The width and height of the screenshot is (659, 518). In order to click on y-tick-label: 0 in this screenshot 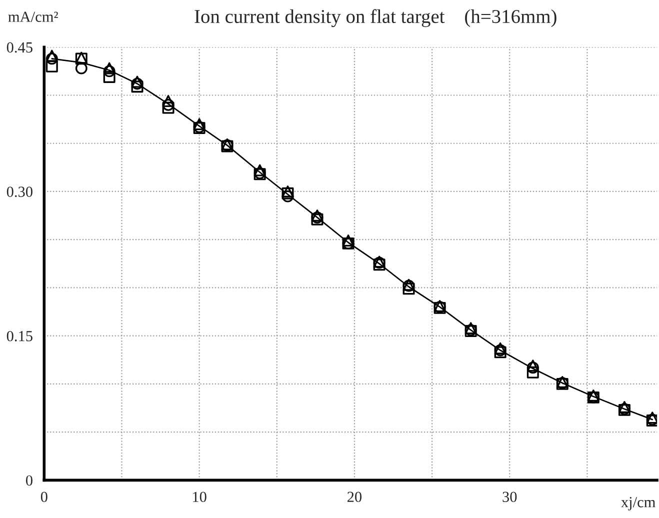, I will do `click(29, 480)`.